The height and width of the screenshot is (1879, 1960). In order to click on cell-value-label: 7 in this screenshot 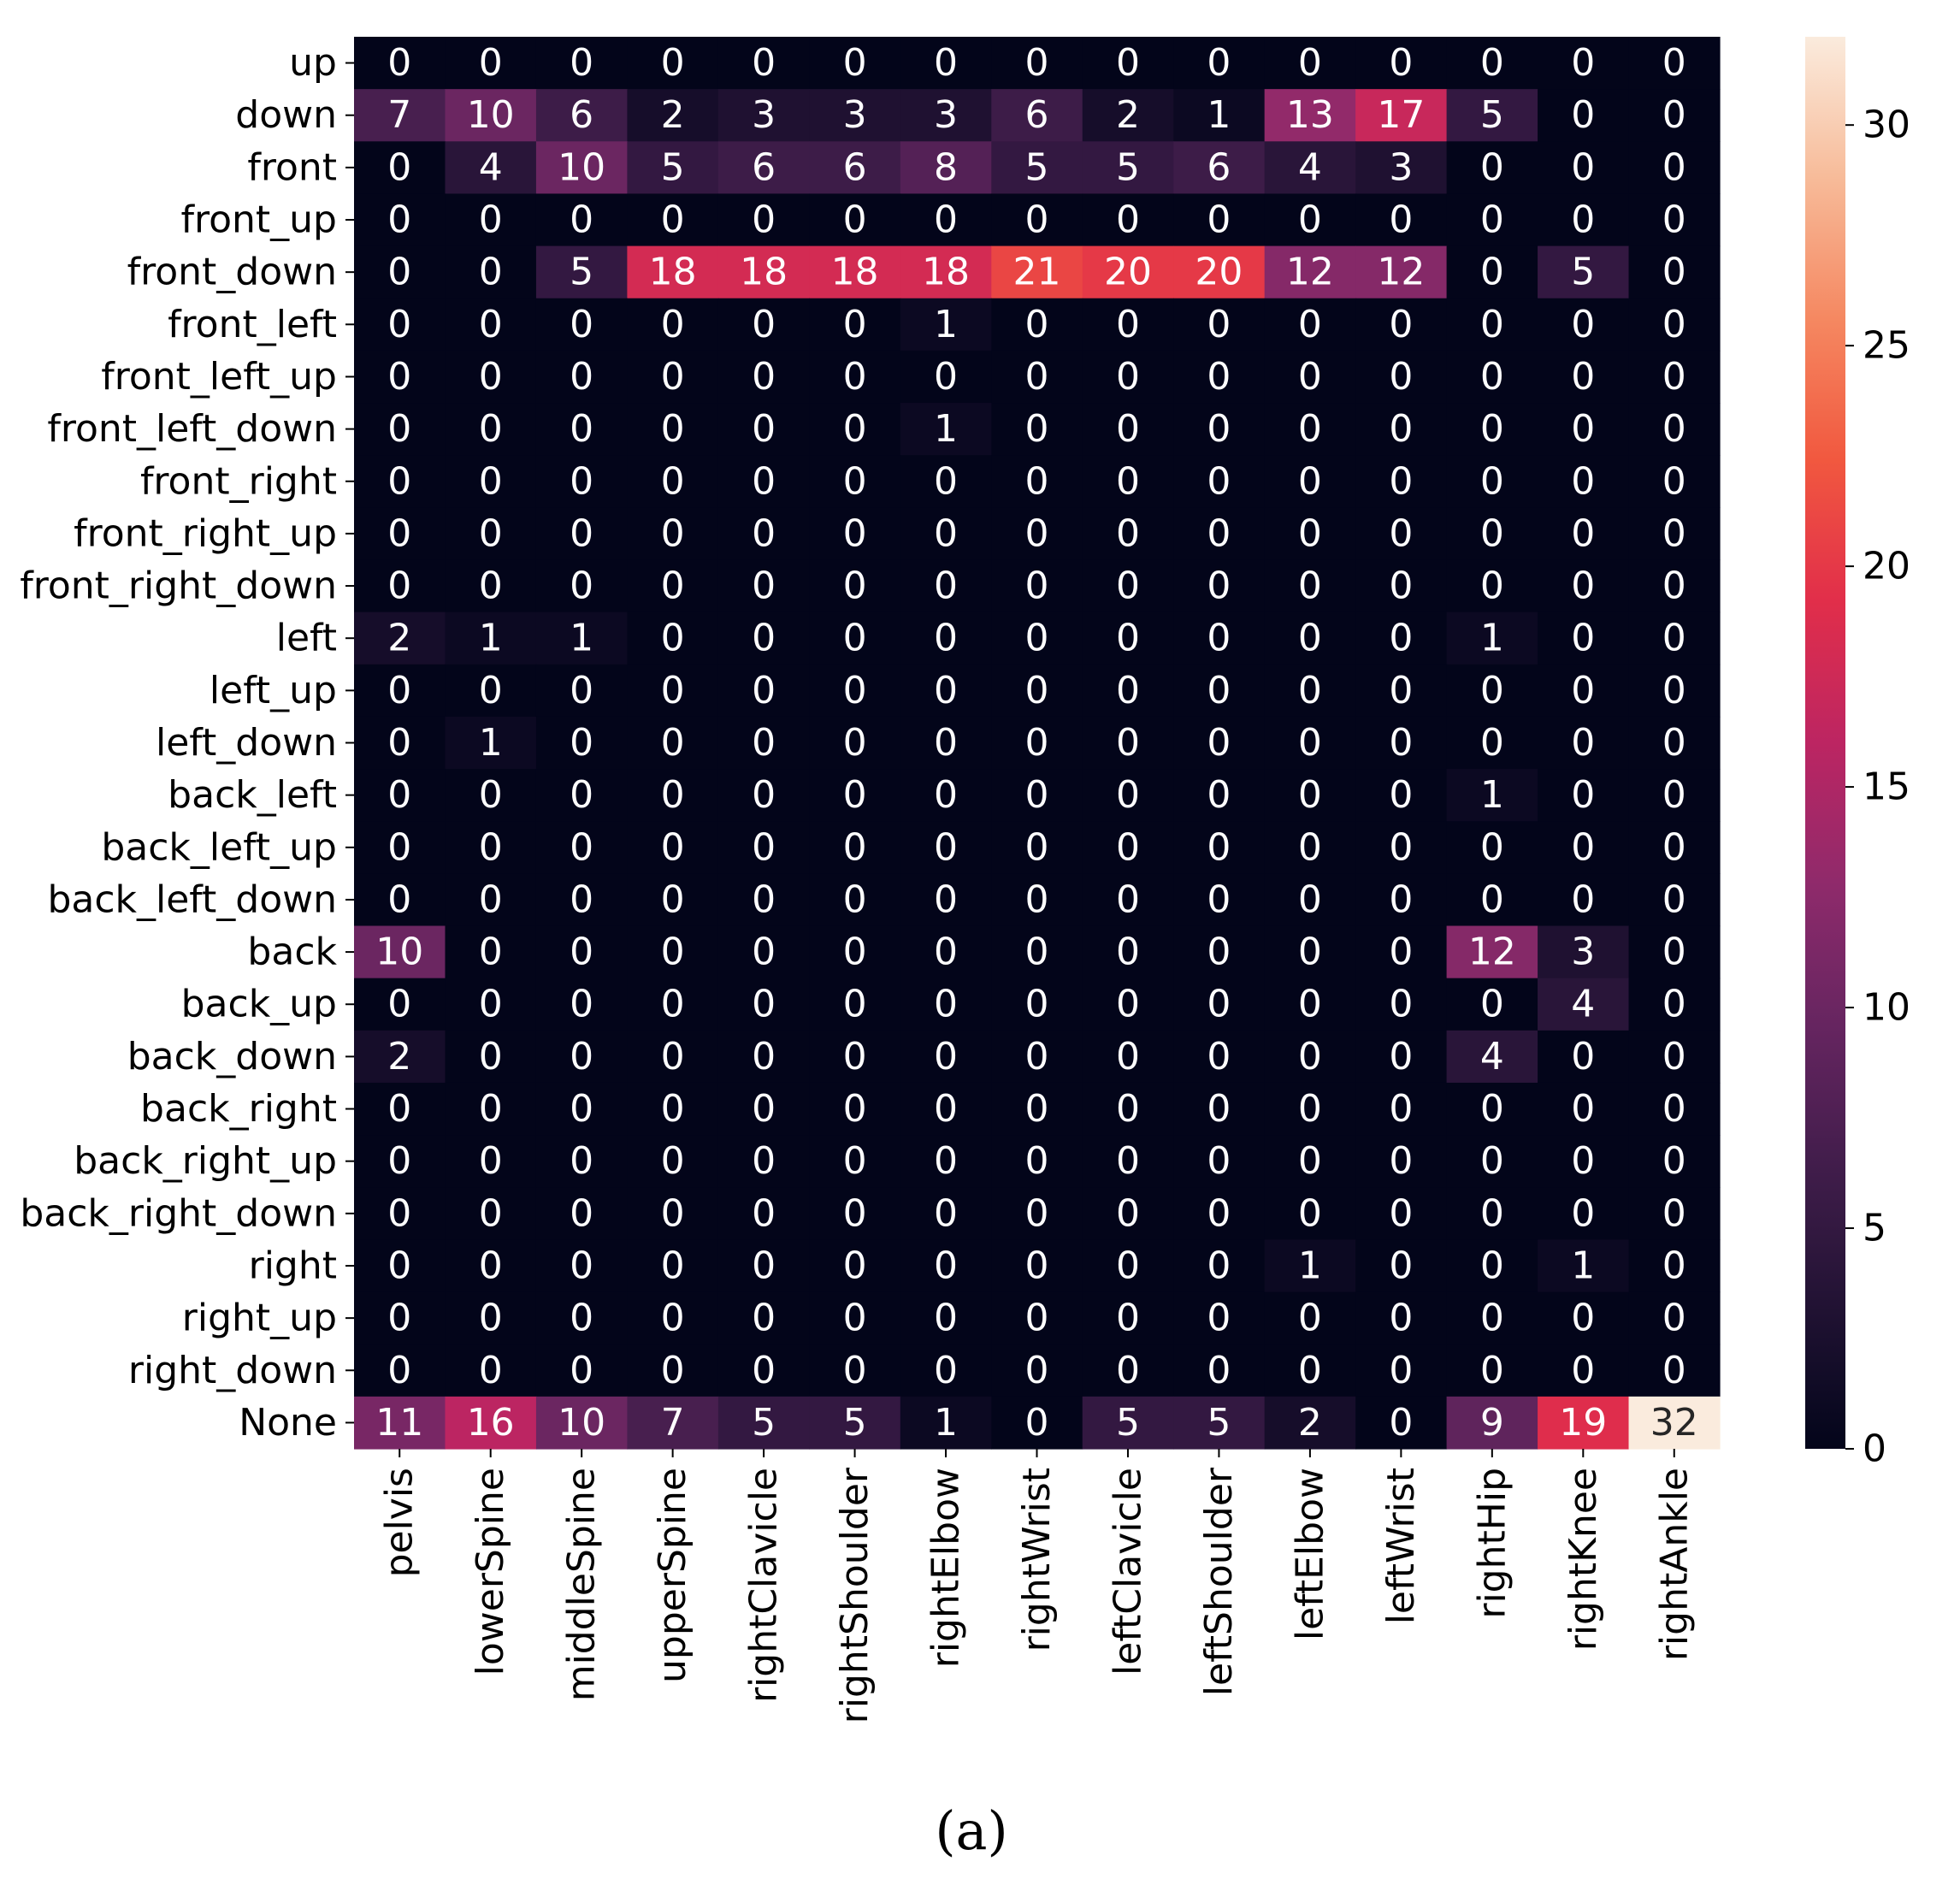, I will do `click(399, 115)`.